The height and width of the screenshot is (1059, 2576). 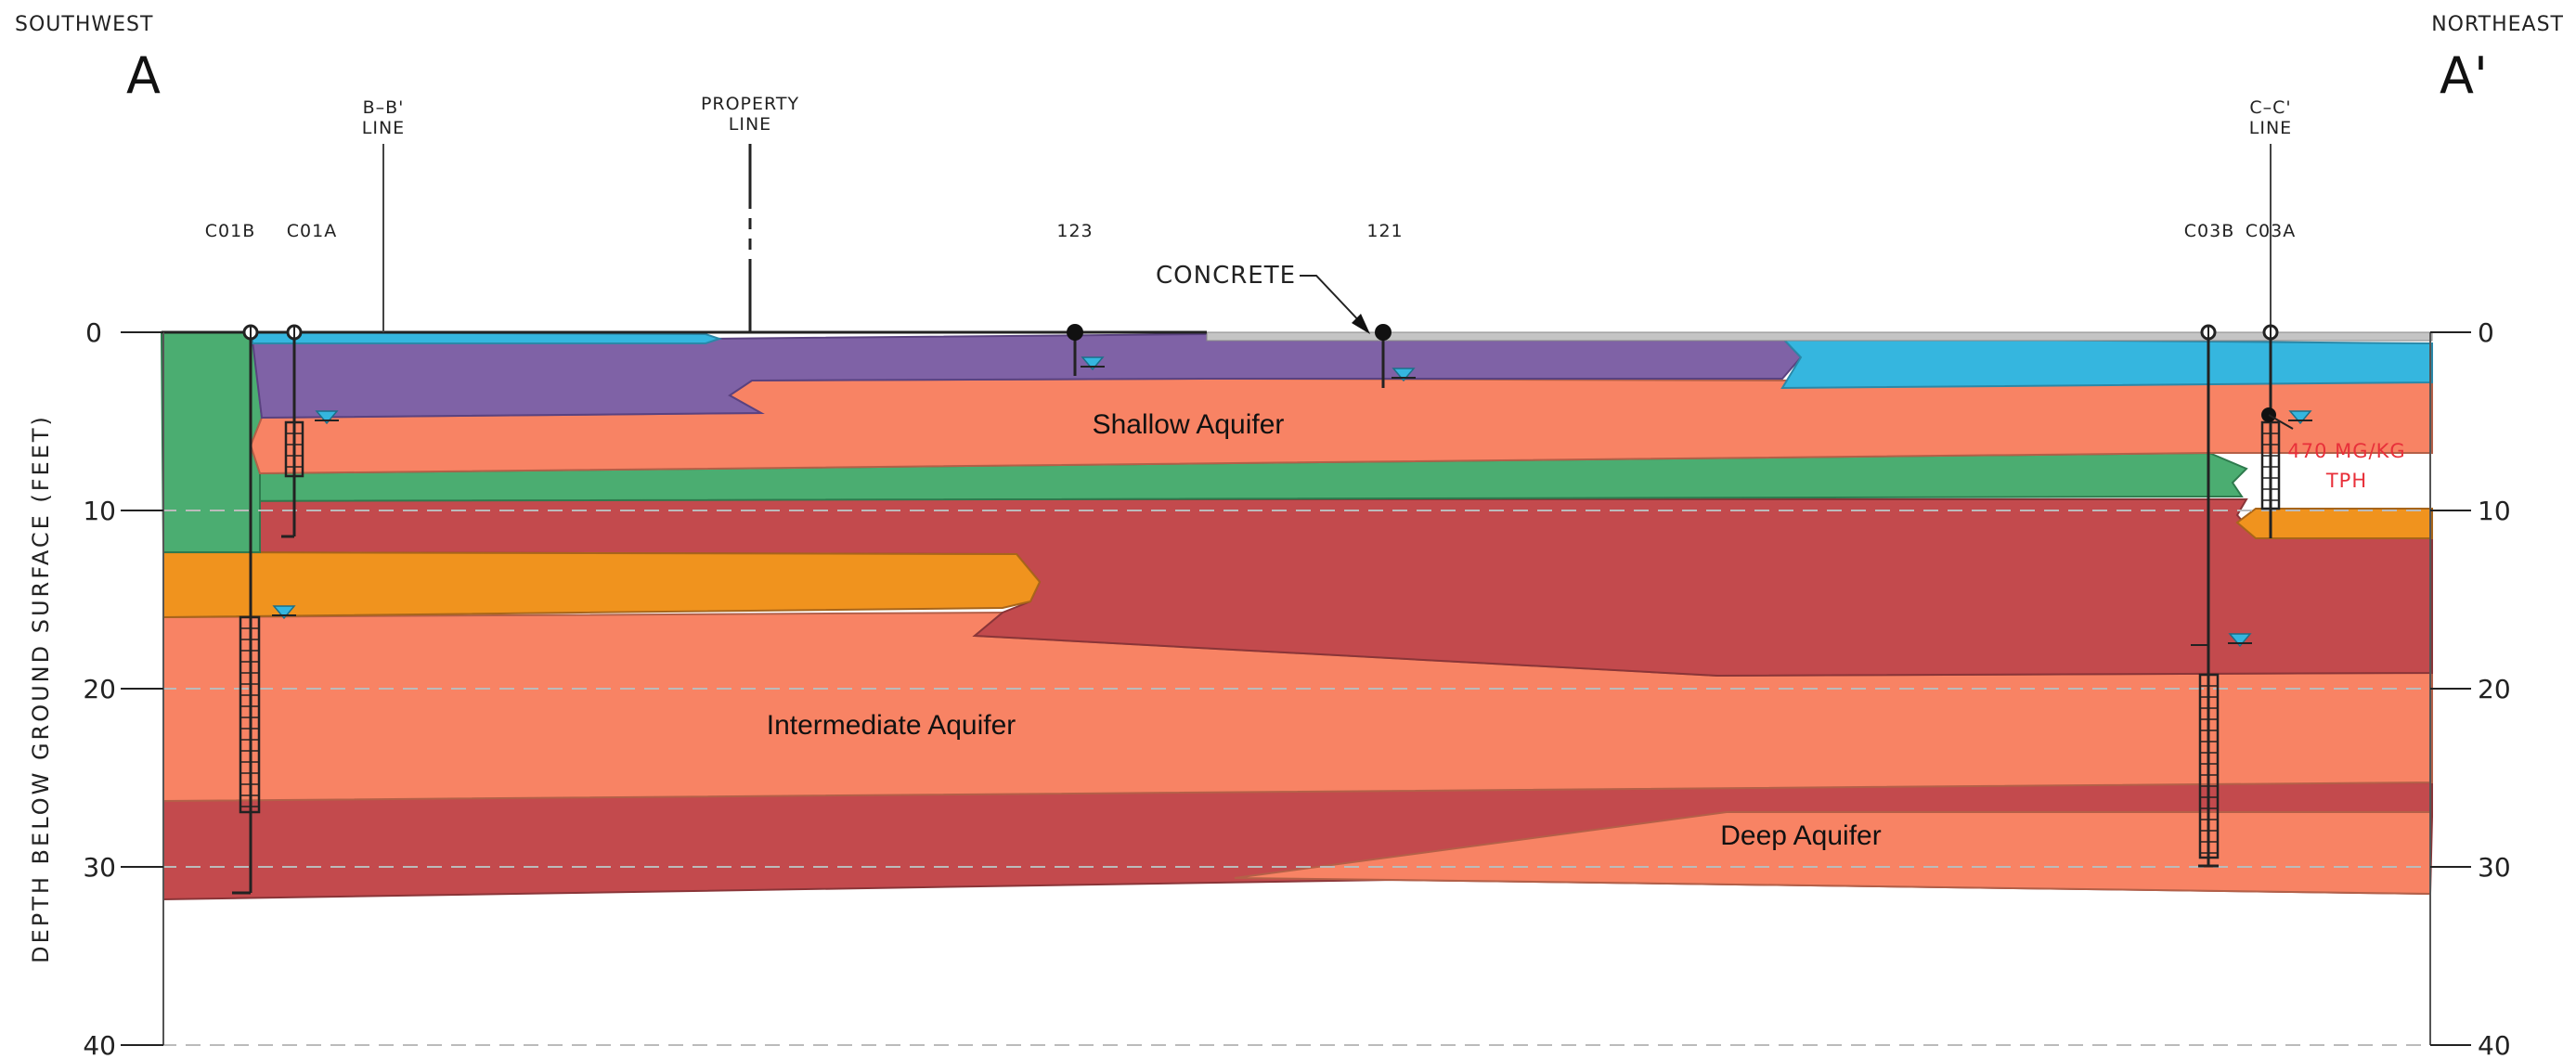 I want to click on tick-label-right-0: 0, so click(x=2486, y=332).